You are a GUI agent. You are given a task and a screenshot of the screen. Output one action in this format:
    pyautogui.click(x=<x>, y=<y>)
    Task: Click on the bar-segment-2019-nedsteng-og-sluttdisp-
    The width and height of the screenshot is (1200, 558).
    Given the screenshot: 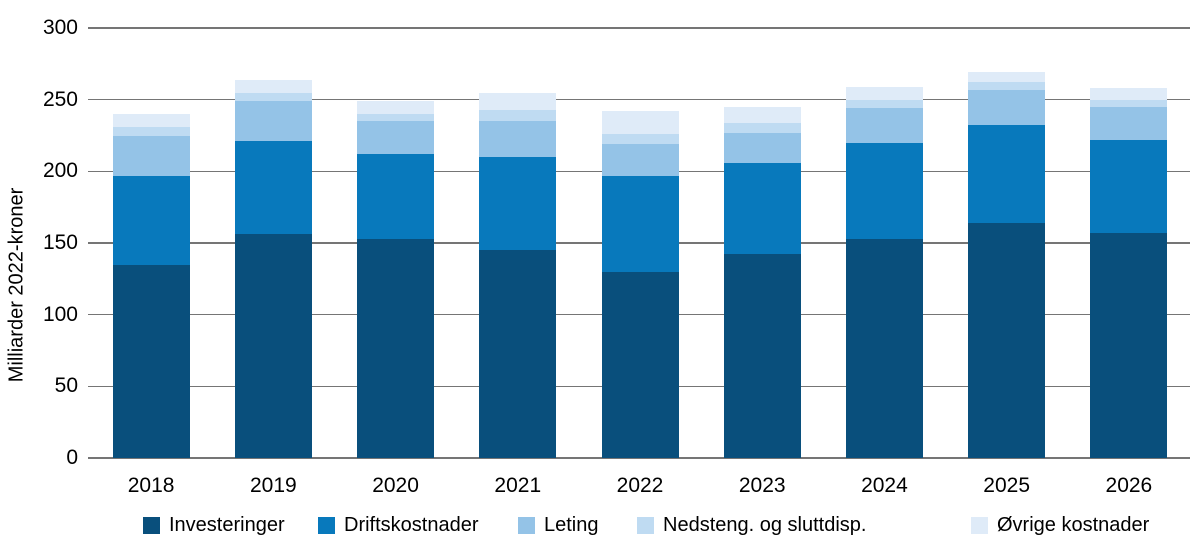 What is the action you would take?
    pyautogui.click(x=273, y=97)
    